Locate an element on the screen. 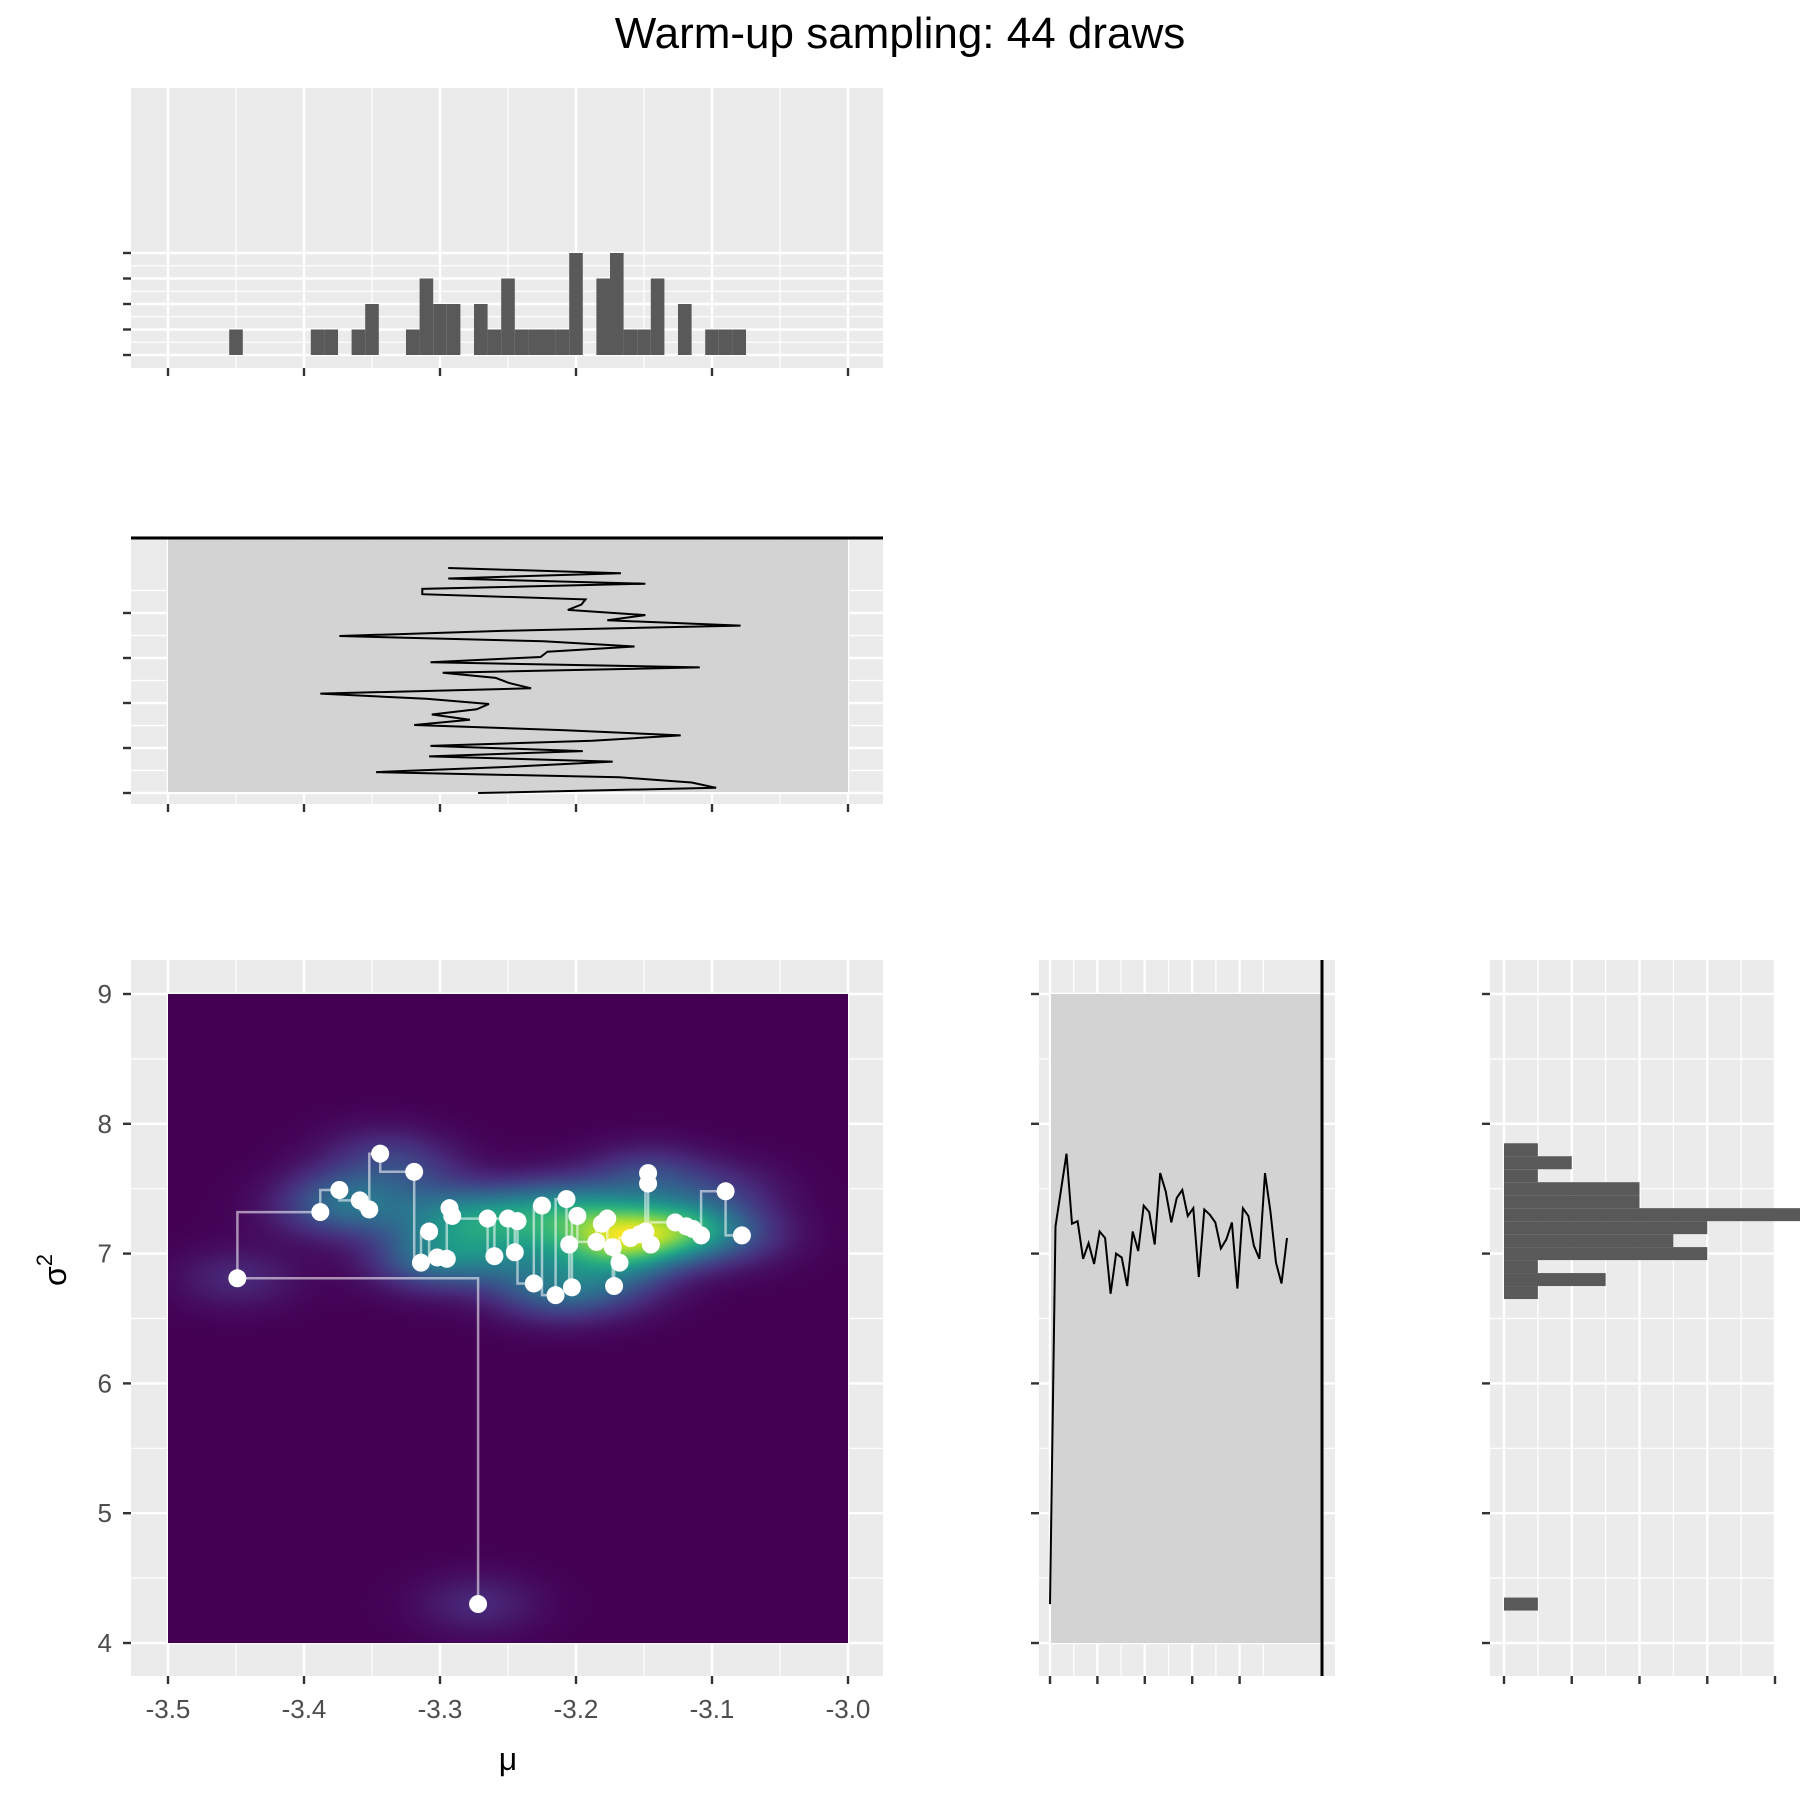 The image size is (1800, 1800). sigma2-trace-panel is located at coordinates (1183, 1322).